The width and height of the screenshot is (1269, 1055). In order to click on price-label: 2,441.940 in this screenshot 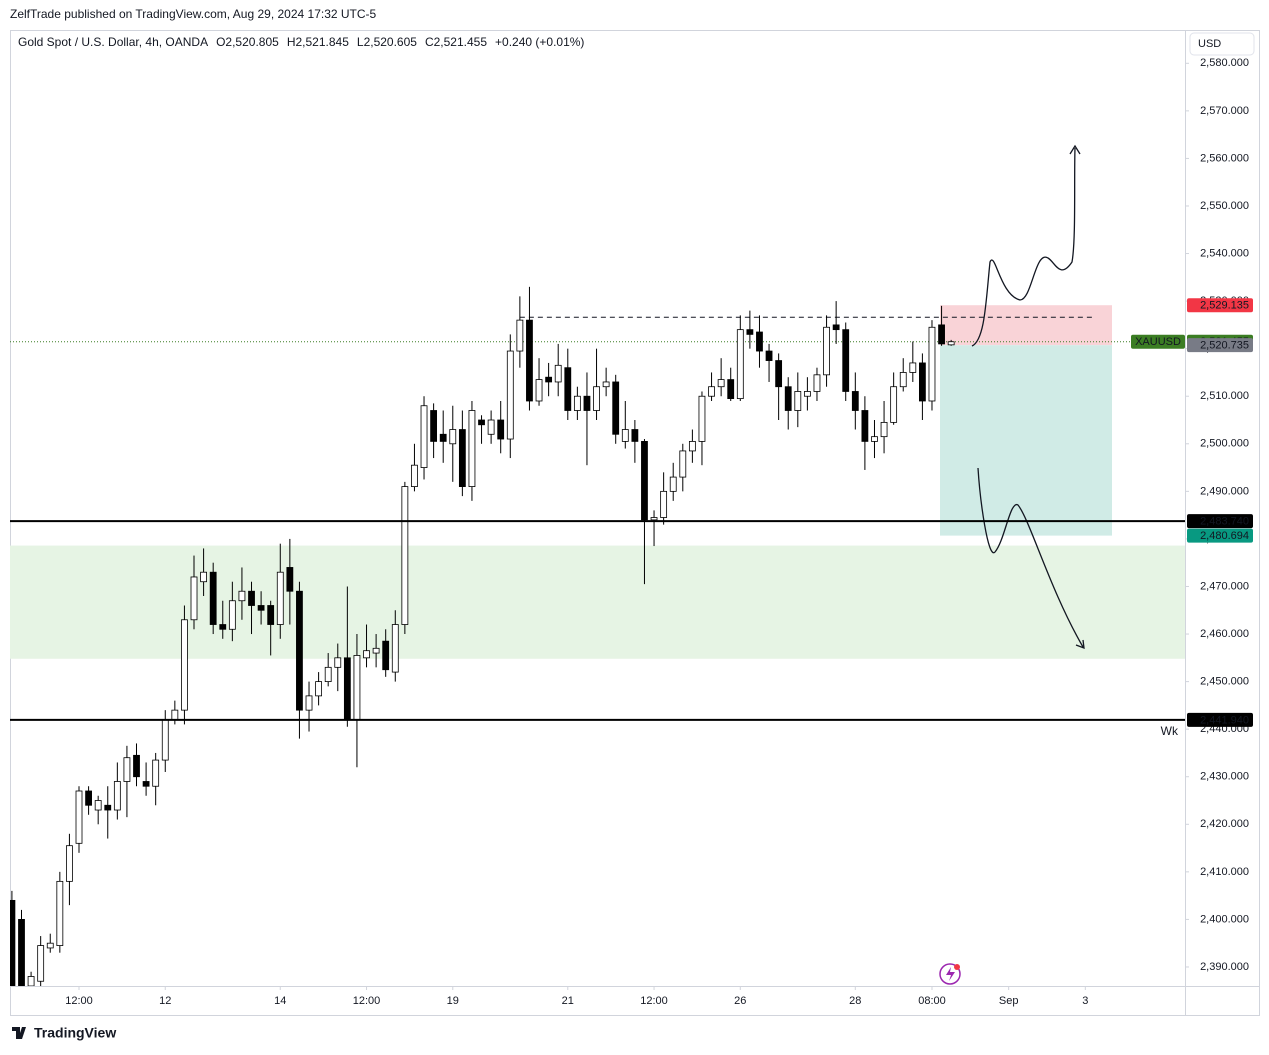, I will do `click(1224, 720)`.